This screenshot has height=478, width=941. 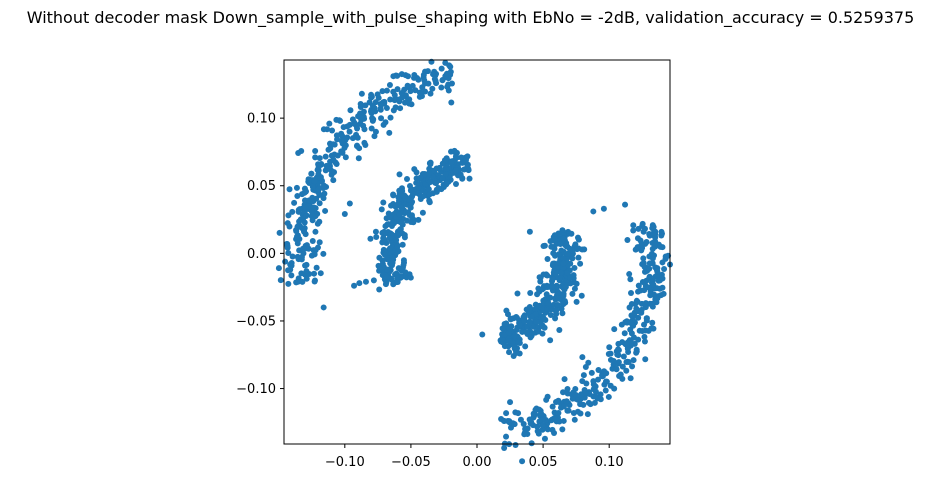 I want to click on y-tick-label: −0.05, so click(x=256, y=321).